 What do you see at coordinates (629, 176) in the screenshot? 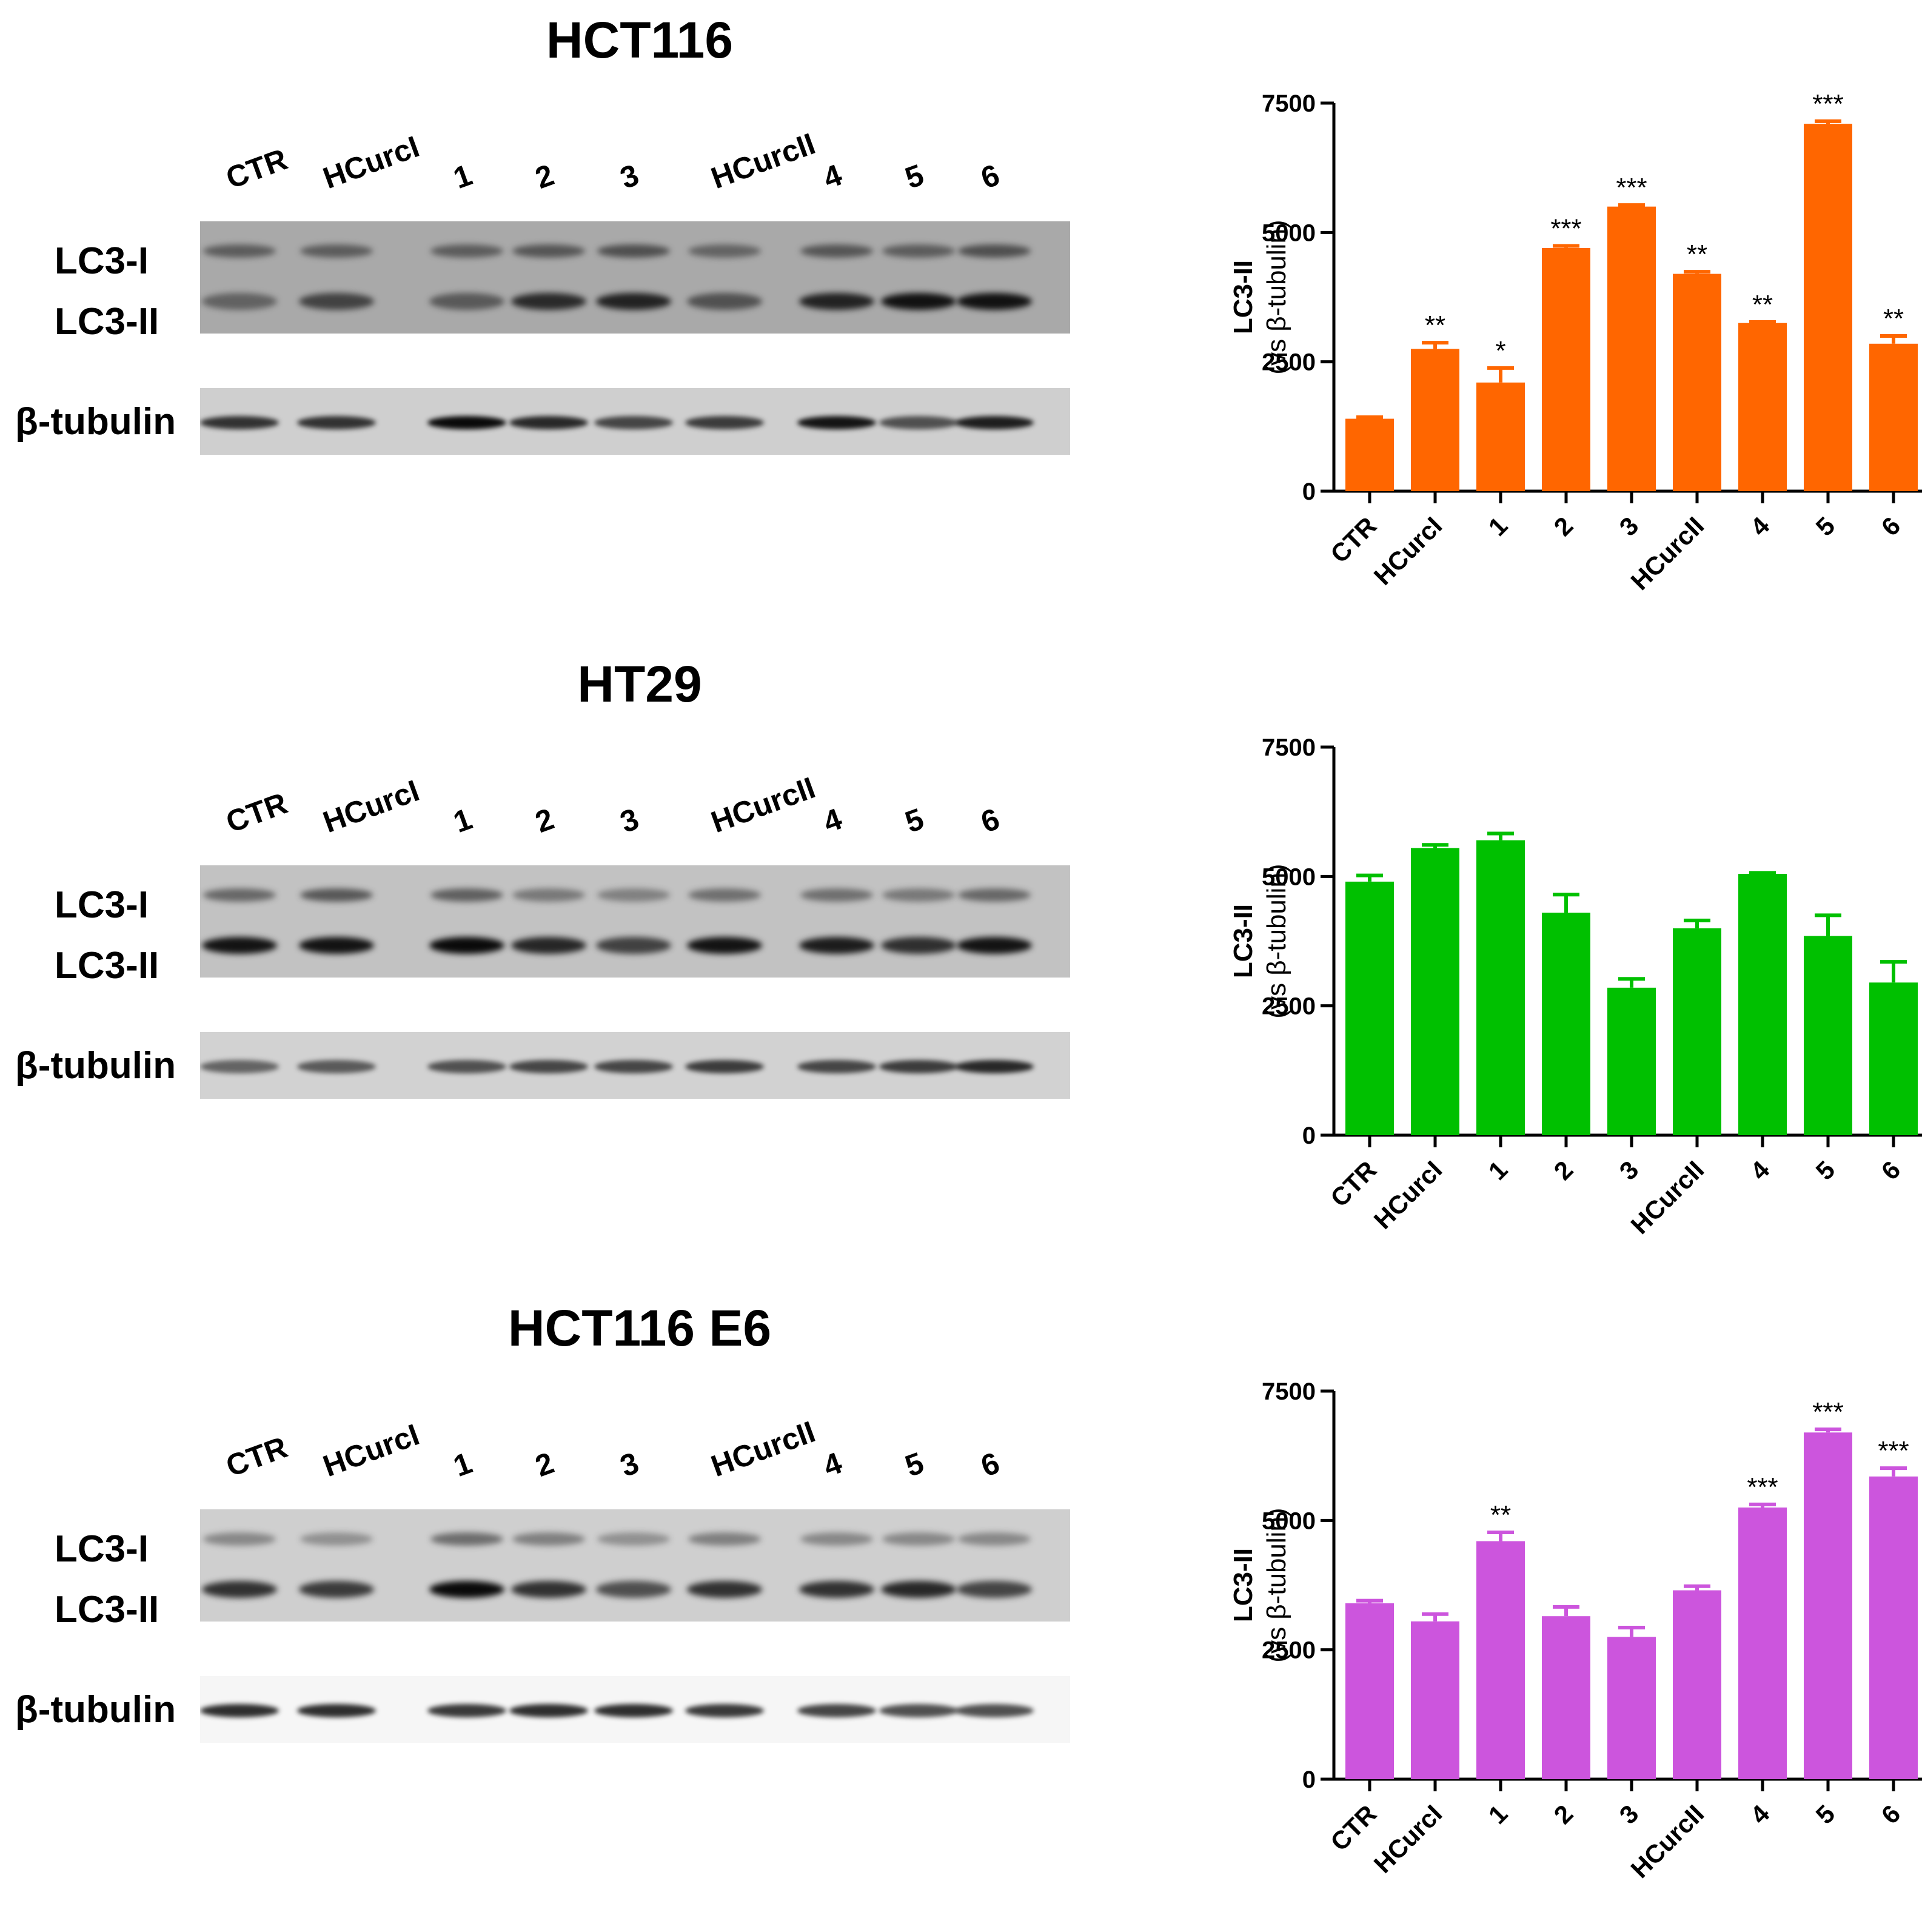
I see `lane-label: 3` at bounding box center [629, 176].